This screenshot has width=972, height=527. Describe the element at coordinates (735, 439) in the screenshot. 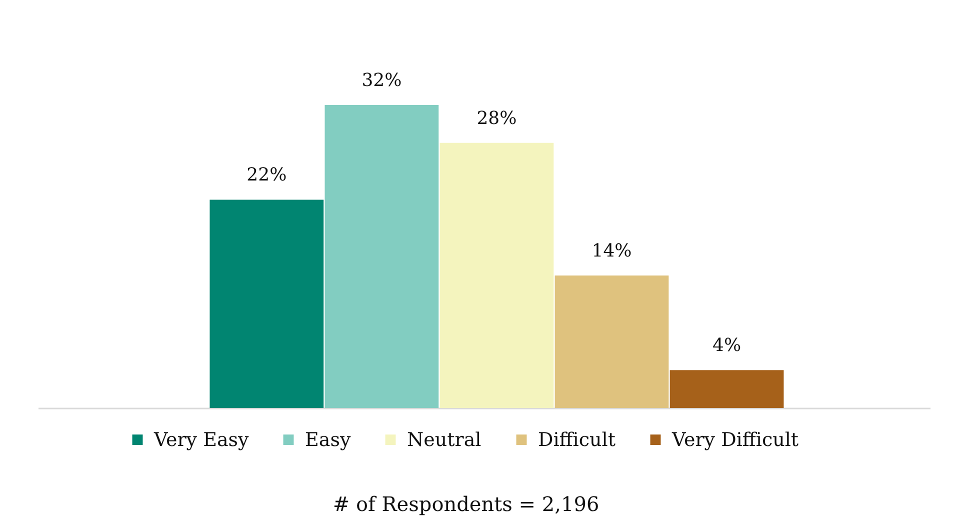

I see `legend-label: Very Difficult` at that location.